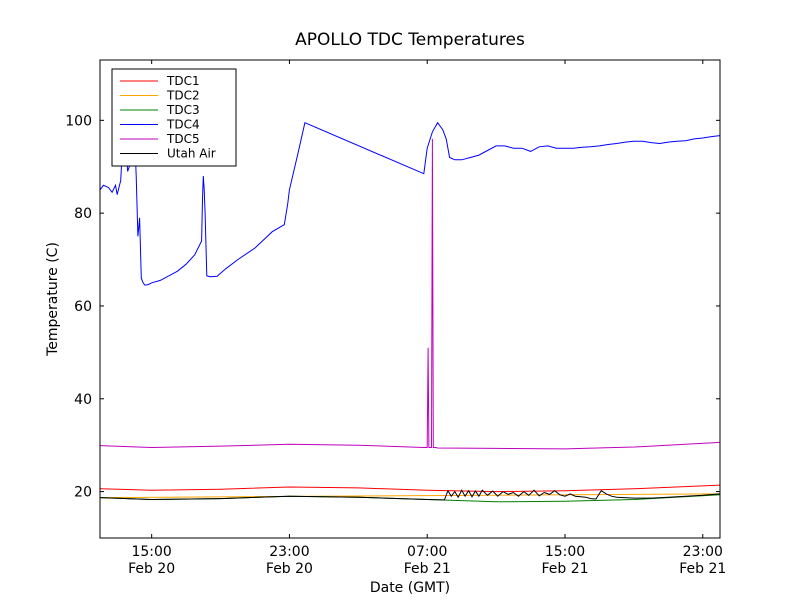 Image resolution: width=800 pixels, height=600 pixels. What do you see at coordinates (83, 493) in the screenshot?
I see `y-tick-label: 20` at bounding box center [83, 493].